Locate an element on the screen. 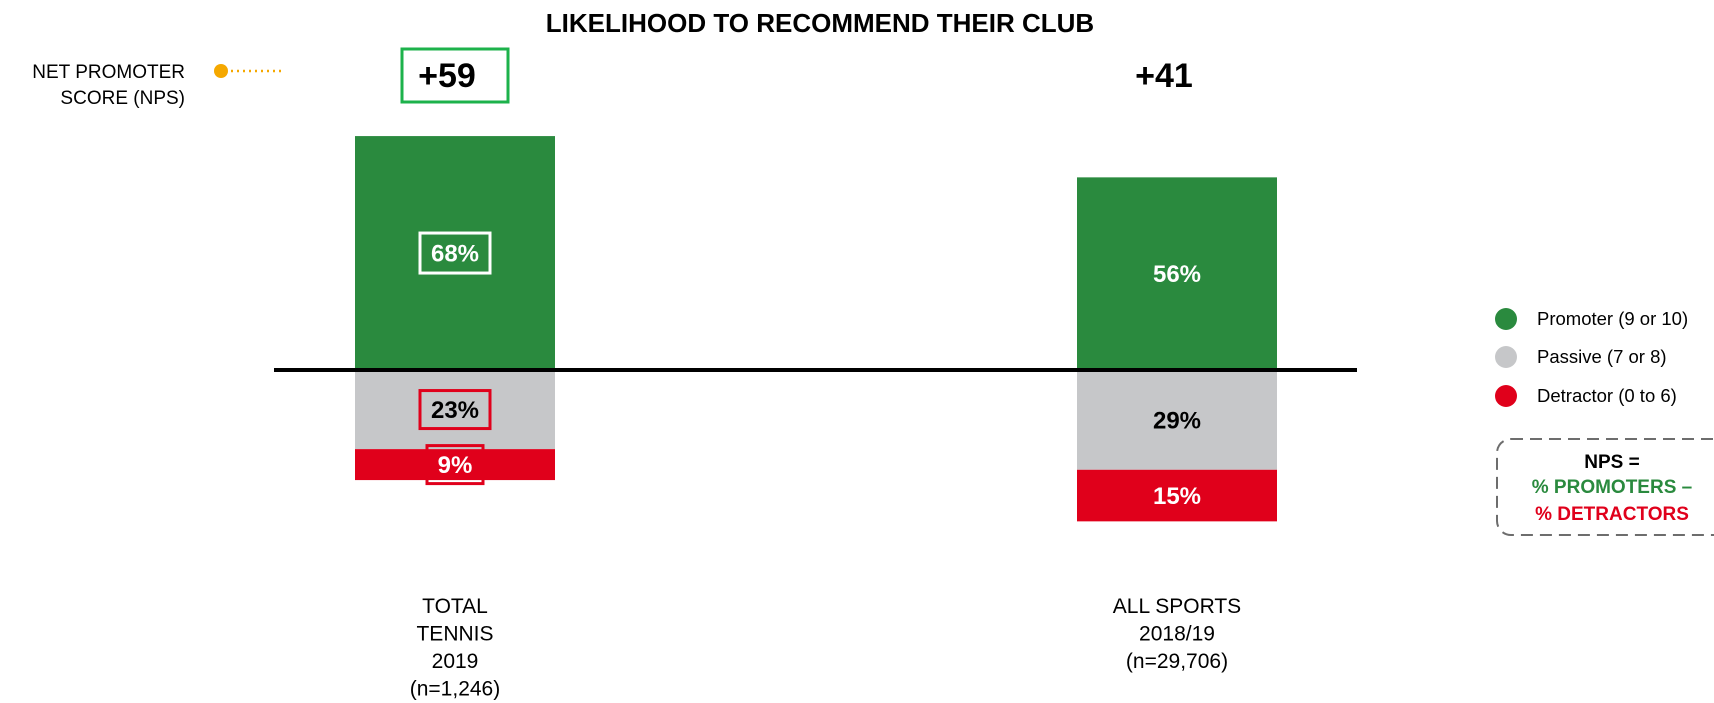 This screenshot has height=703, width=1714. category-label-total-tennis-line-3: 2019 is located at coordinates (455, 661).